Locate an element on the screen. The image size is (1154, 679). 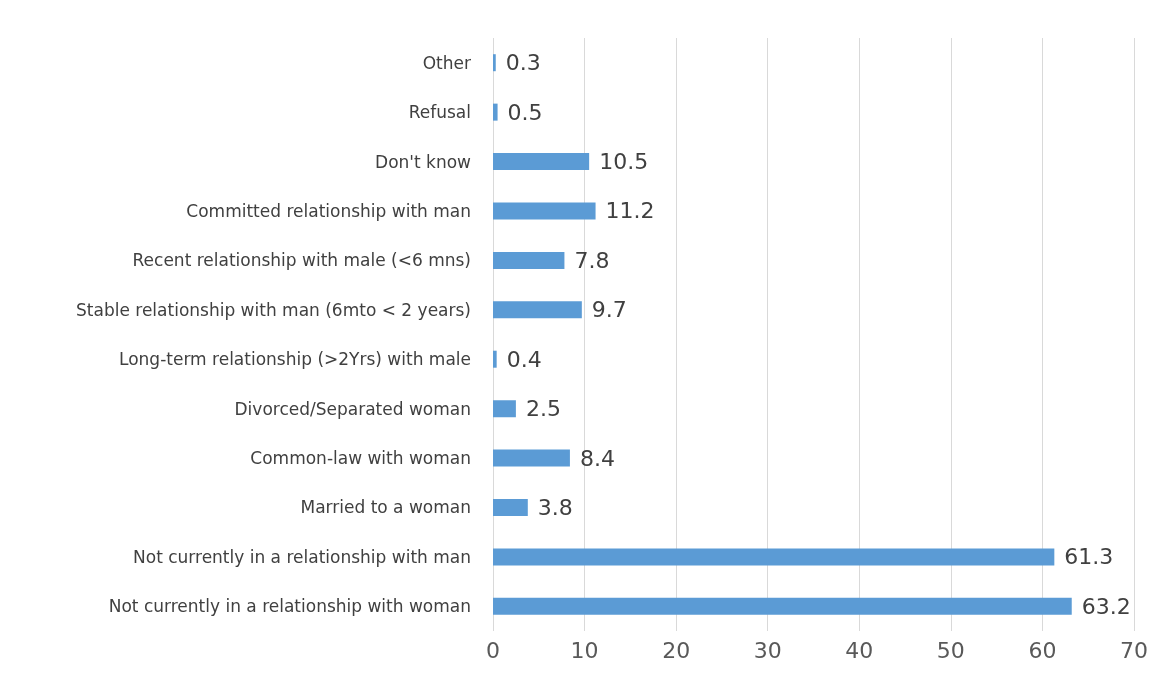
data-label: 0.3 is located at coordinates (523, 63).